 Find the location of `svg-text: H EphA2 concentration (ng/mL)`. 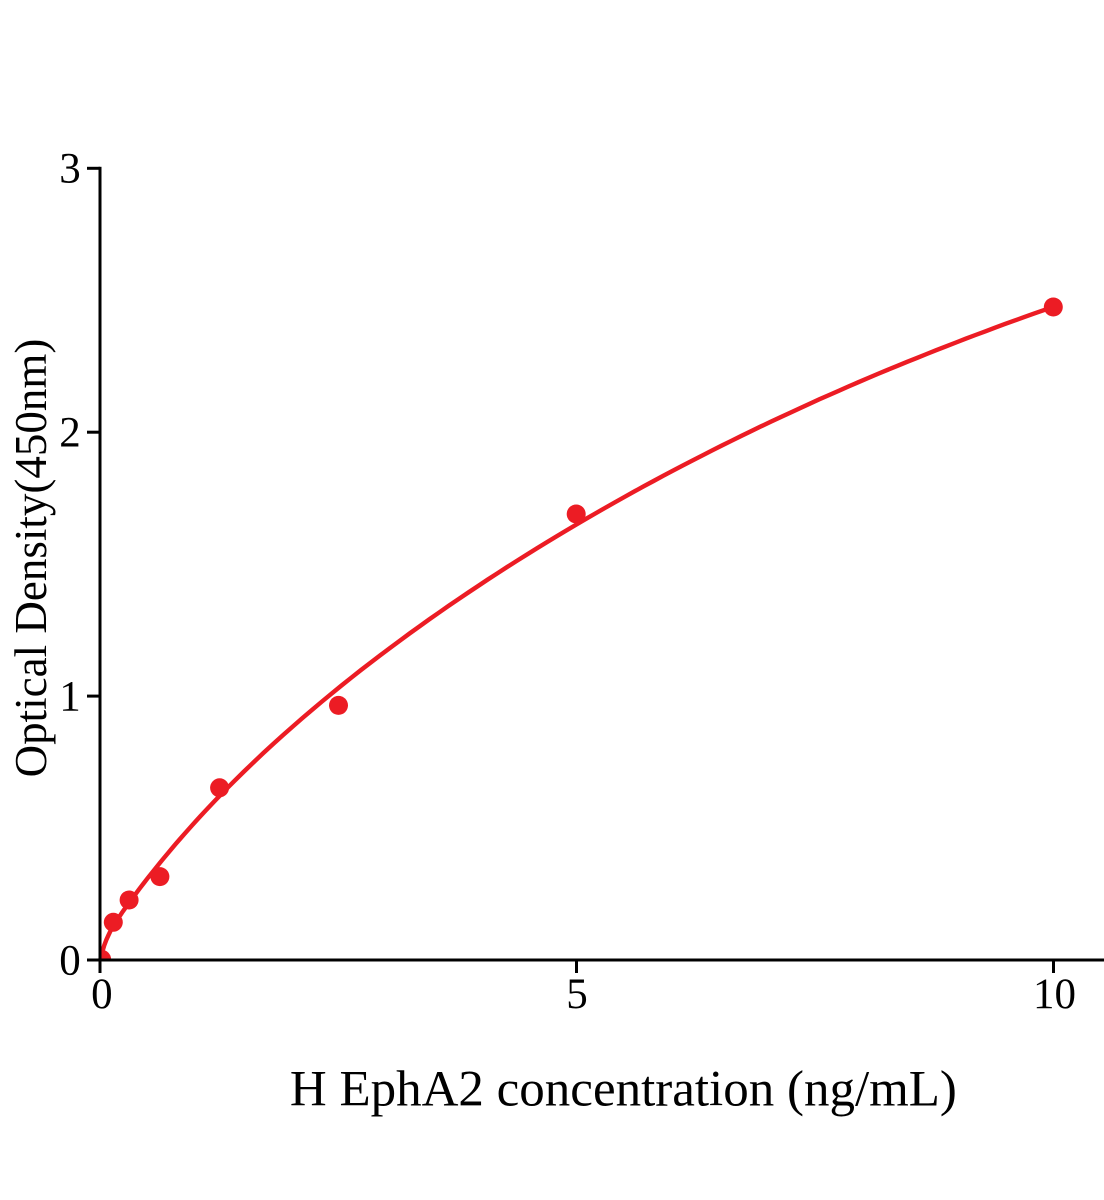

svg-text: H EphA2 concentration (ng/mL) is located at coordinates (623, 1090).